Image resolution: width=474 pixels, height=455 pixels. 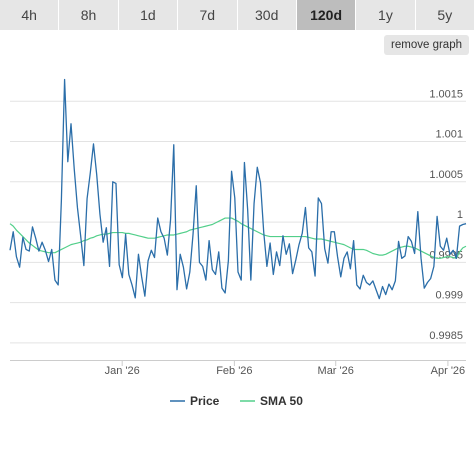 What do you see at coordinates (234, 371) in the screenshot?
I see `x-tick-label: Feb '26` at bounding box center [234, 371].